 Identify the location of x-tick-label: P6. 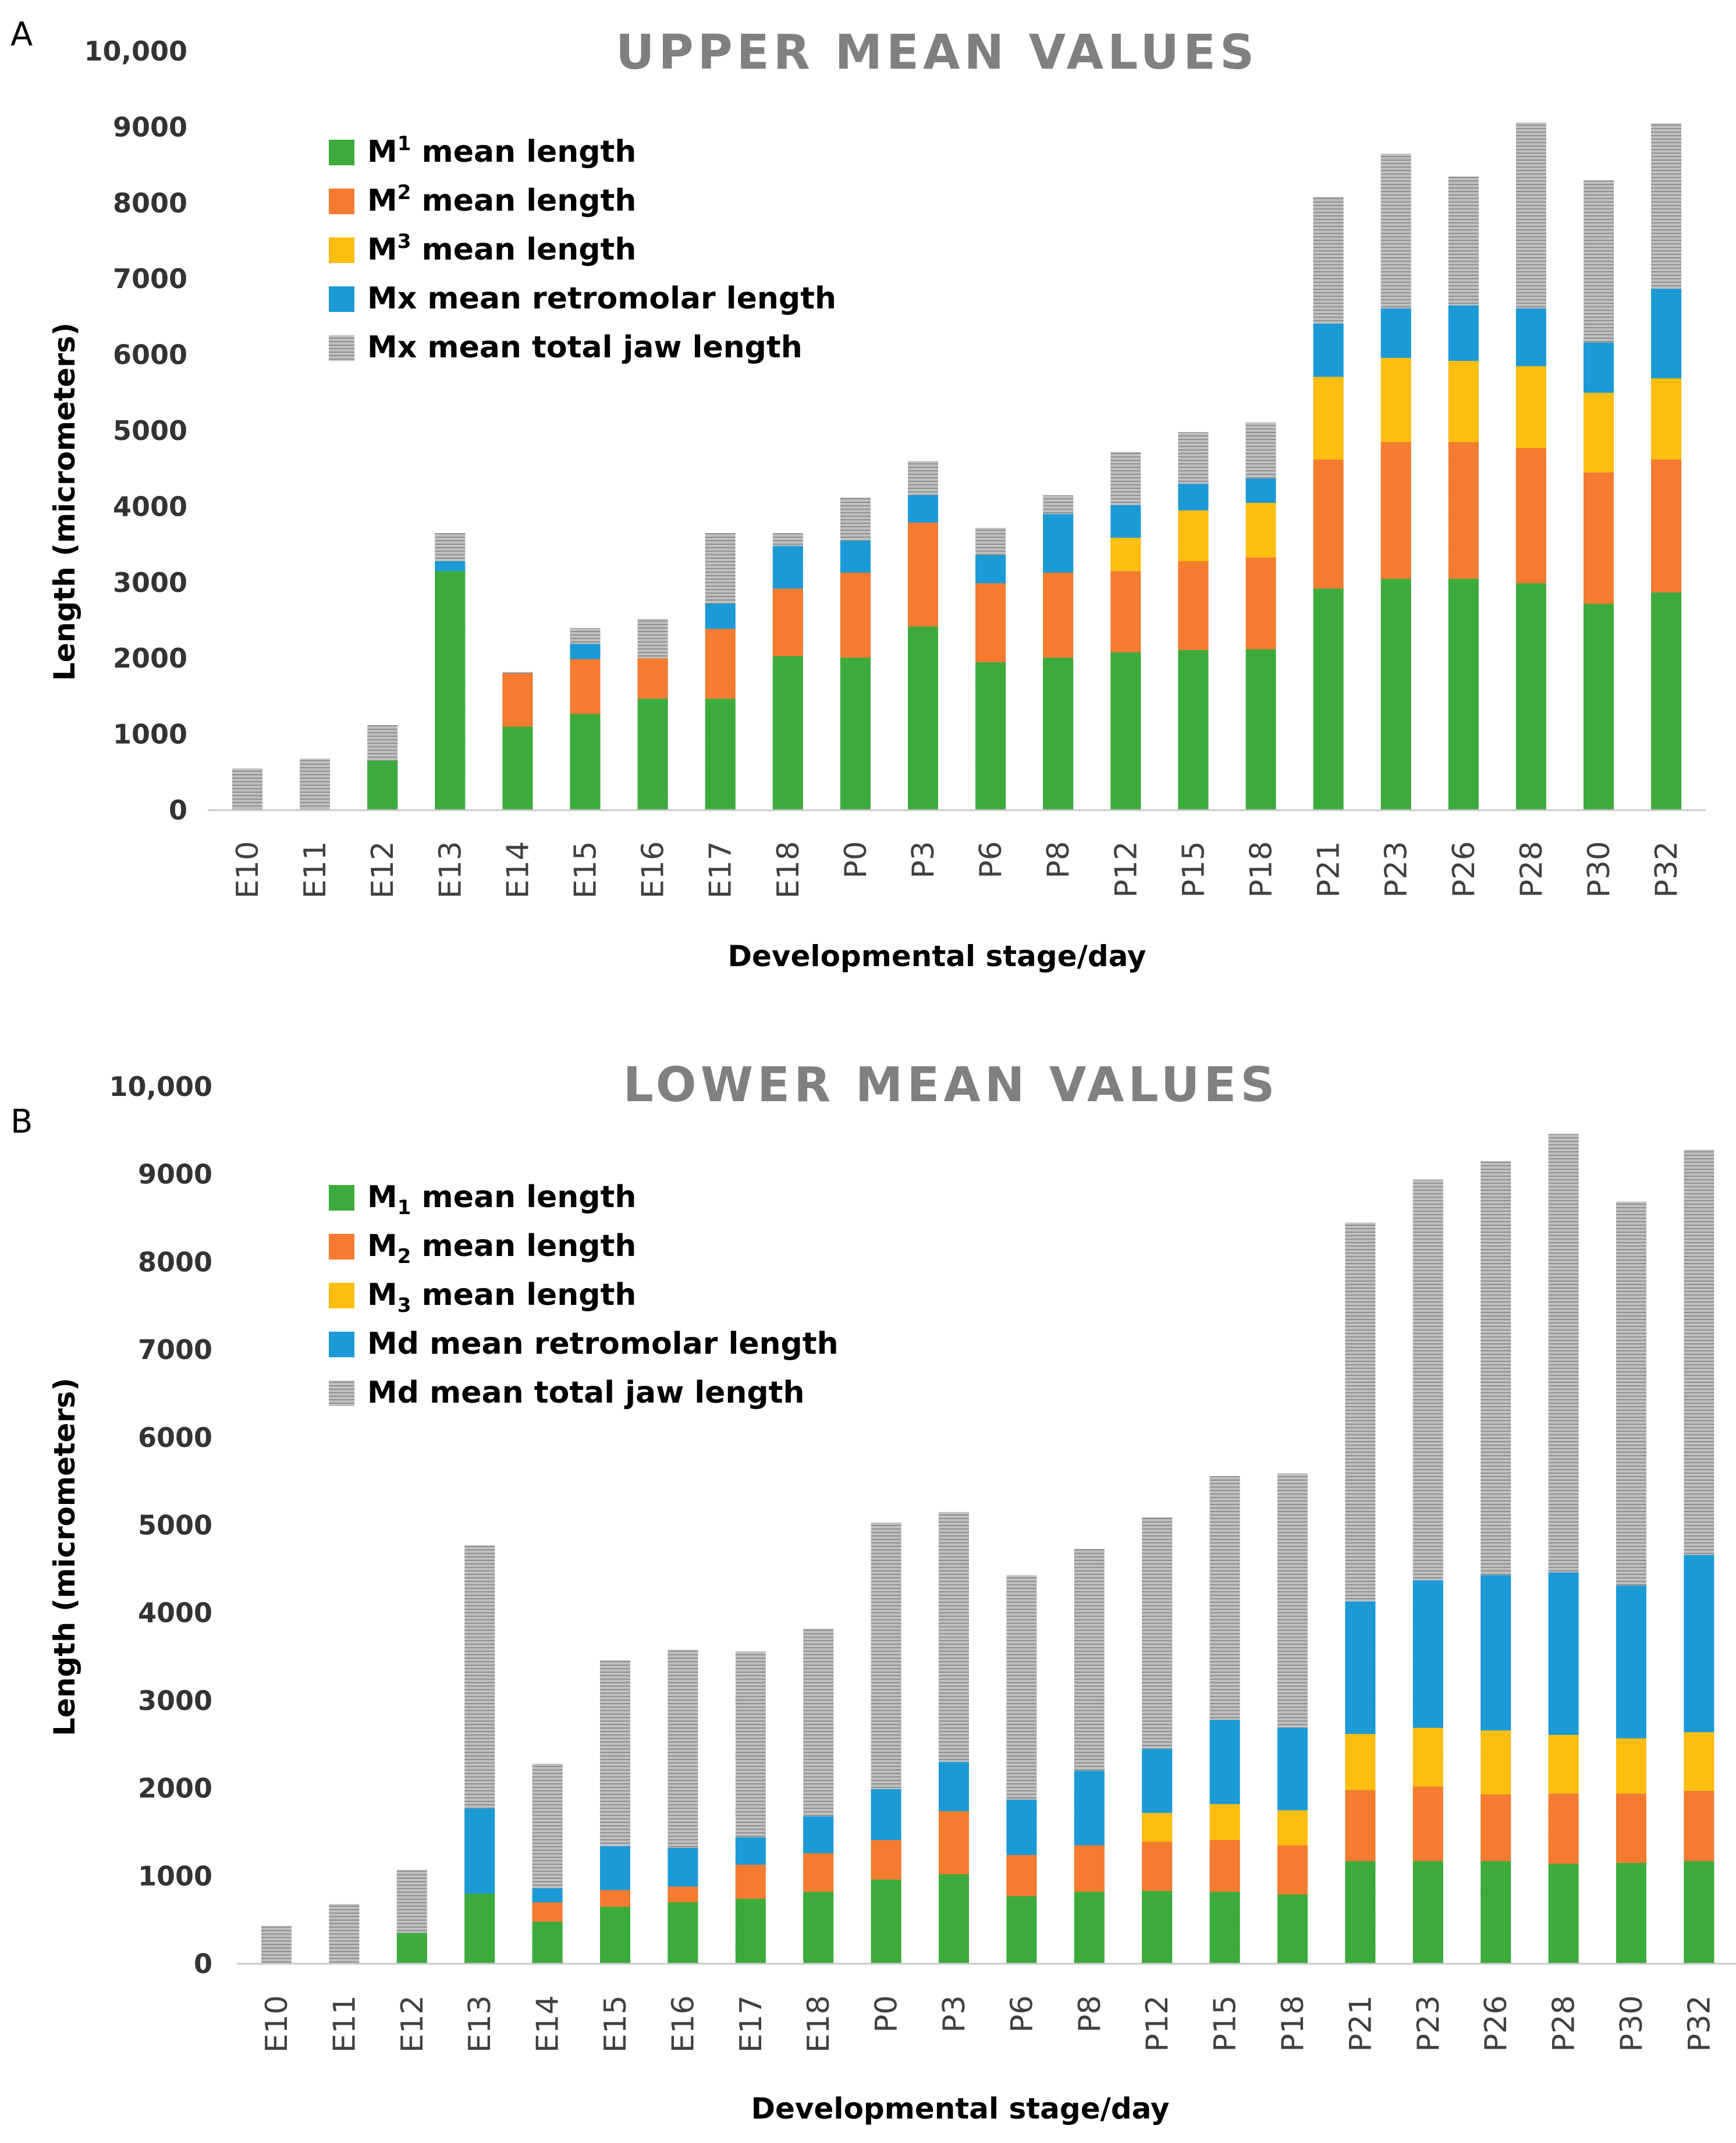
(992, 859).